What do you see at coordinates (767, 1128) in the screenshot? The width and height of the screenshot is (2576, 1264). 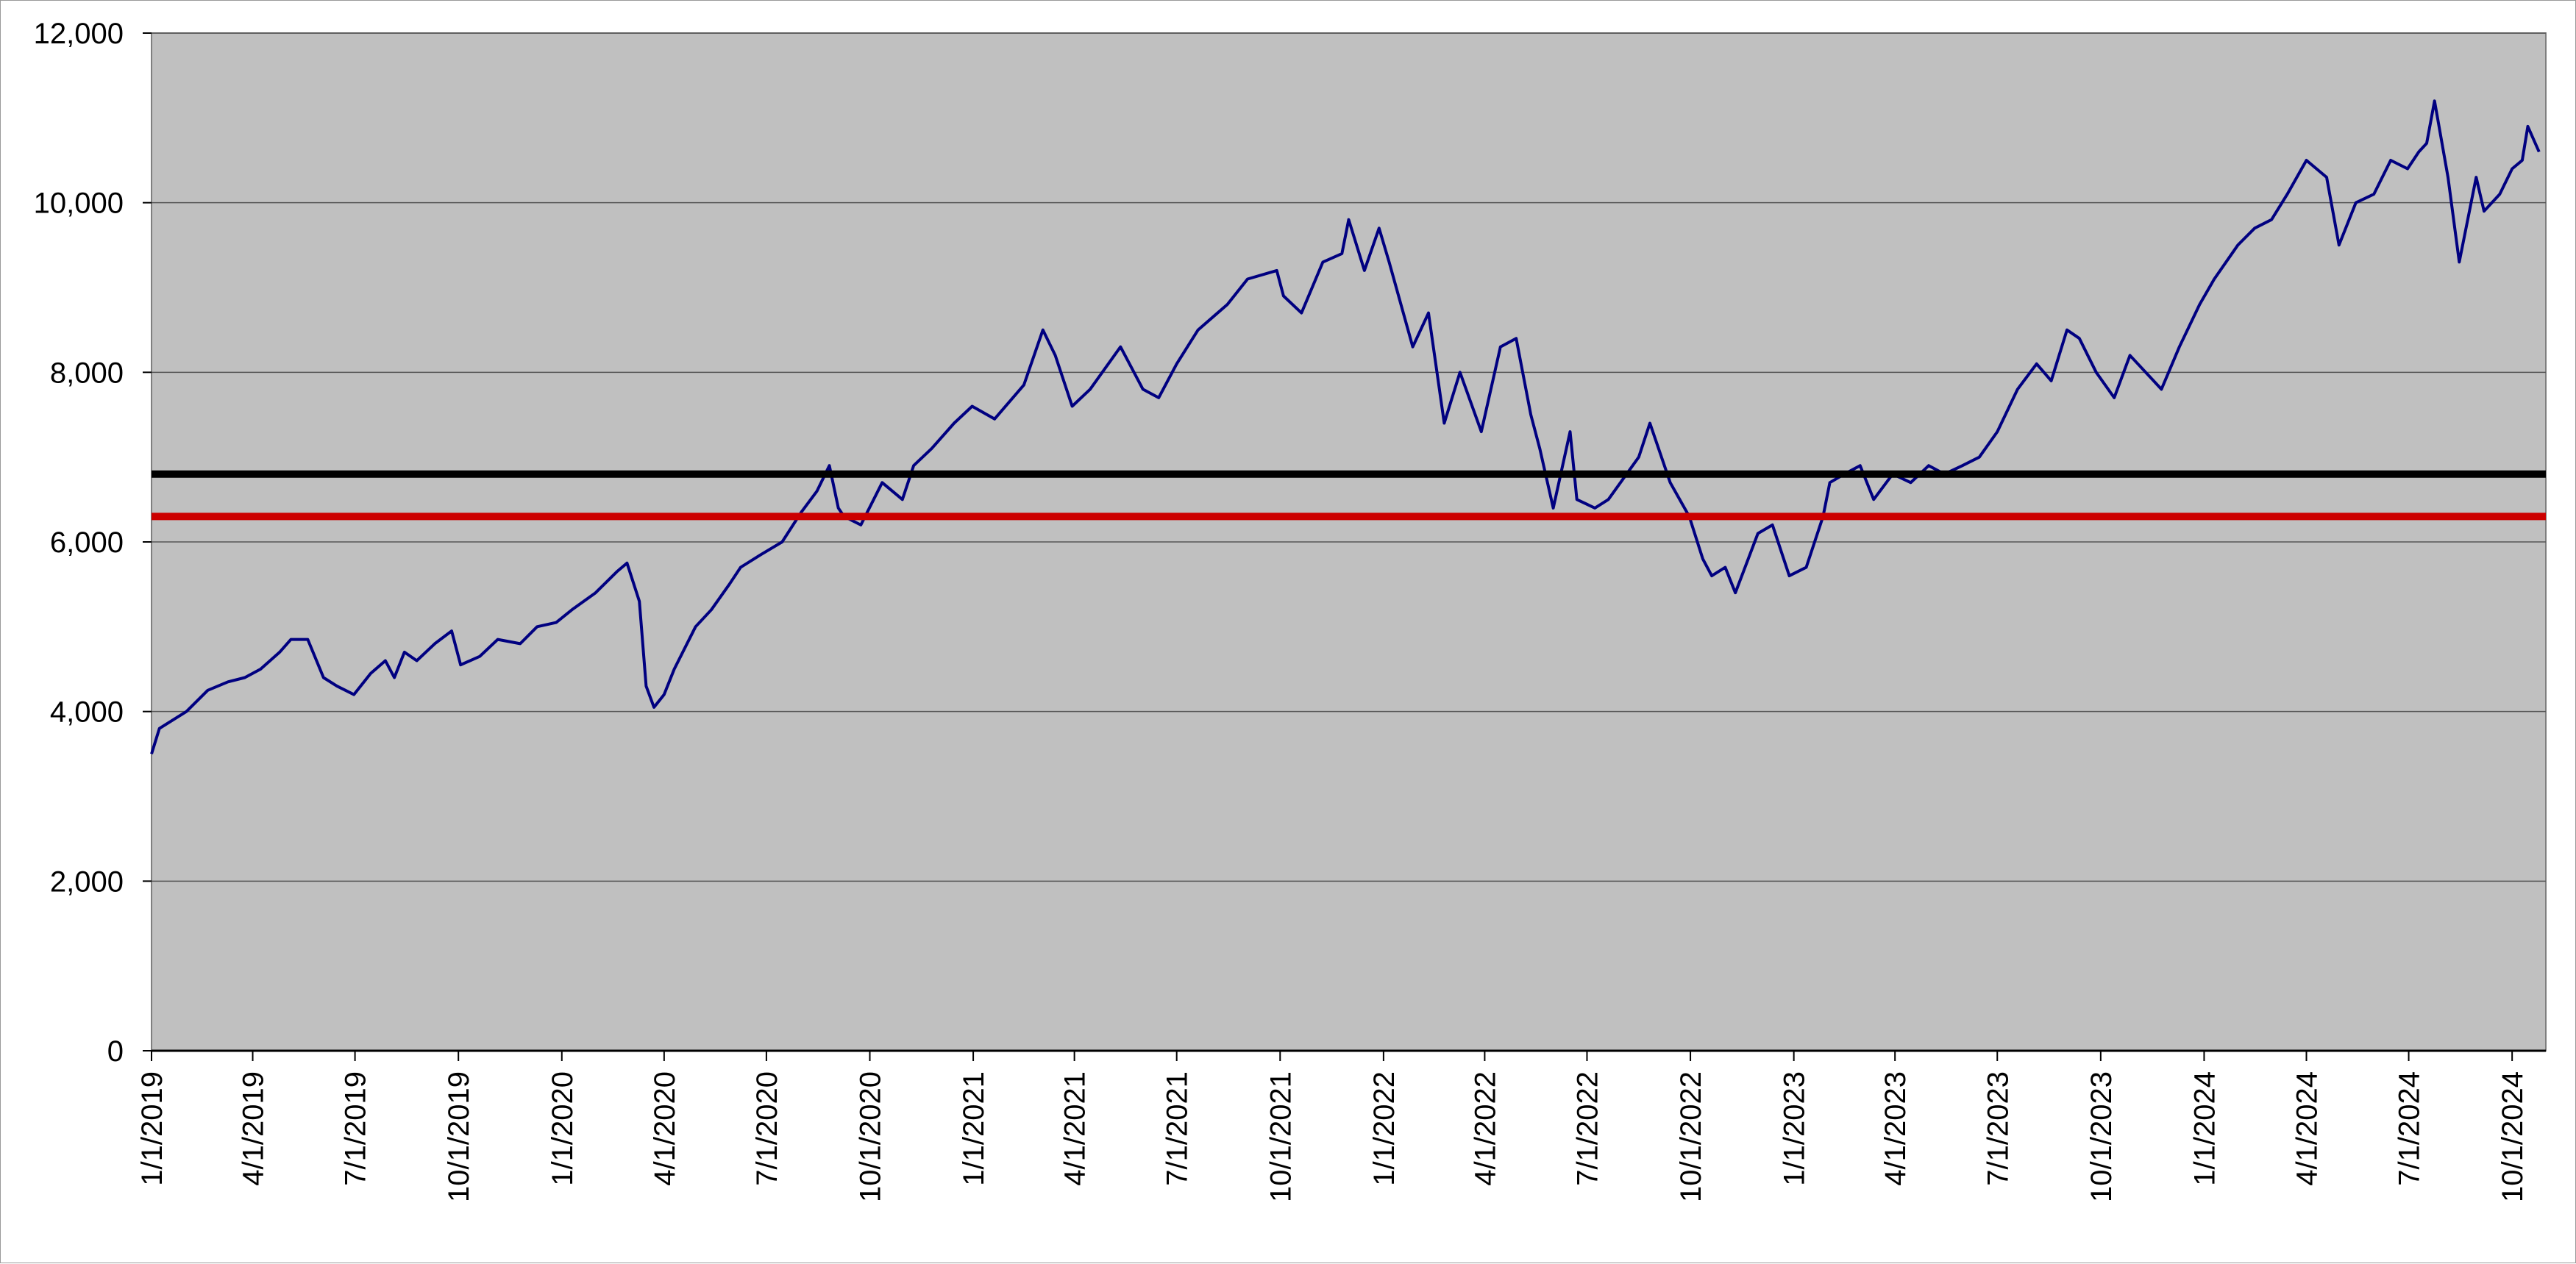 I see `x-tick-label: 7/1/2020` at bounding box center [767, 1128].